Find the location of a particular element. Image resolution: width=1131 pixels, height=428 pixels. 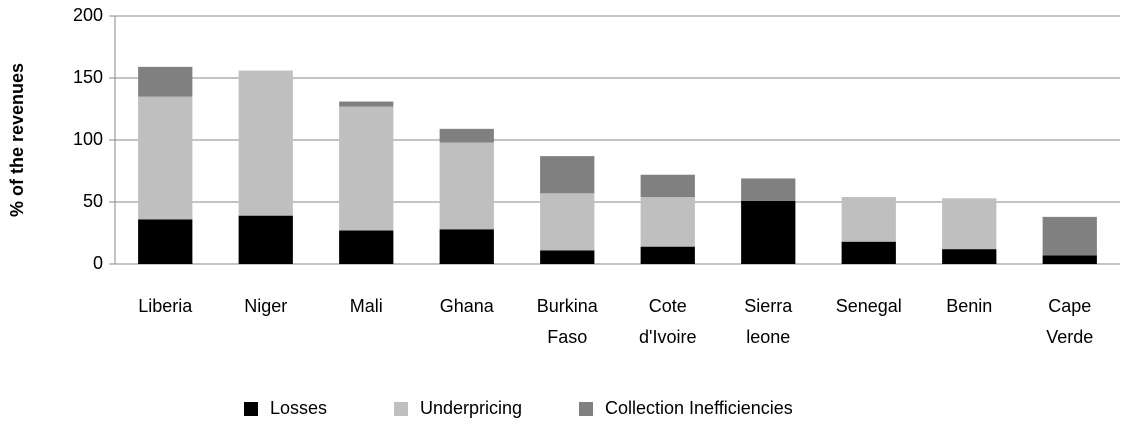

x-tick-label: Cote d'Ivoire is located at coordinates (667, 321).